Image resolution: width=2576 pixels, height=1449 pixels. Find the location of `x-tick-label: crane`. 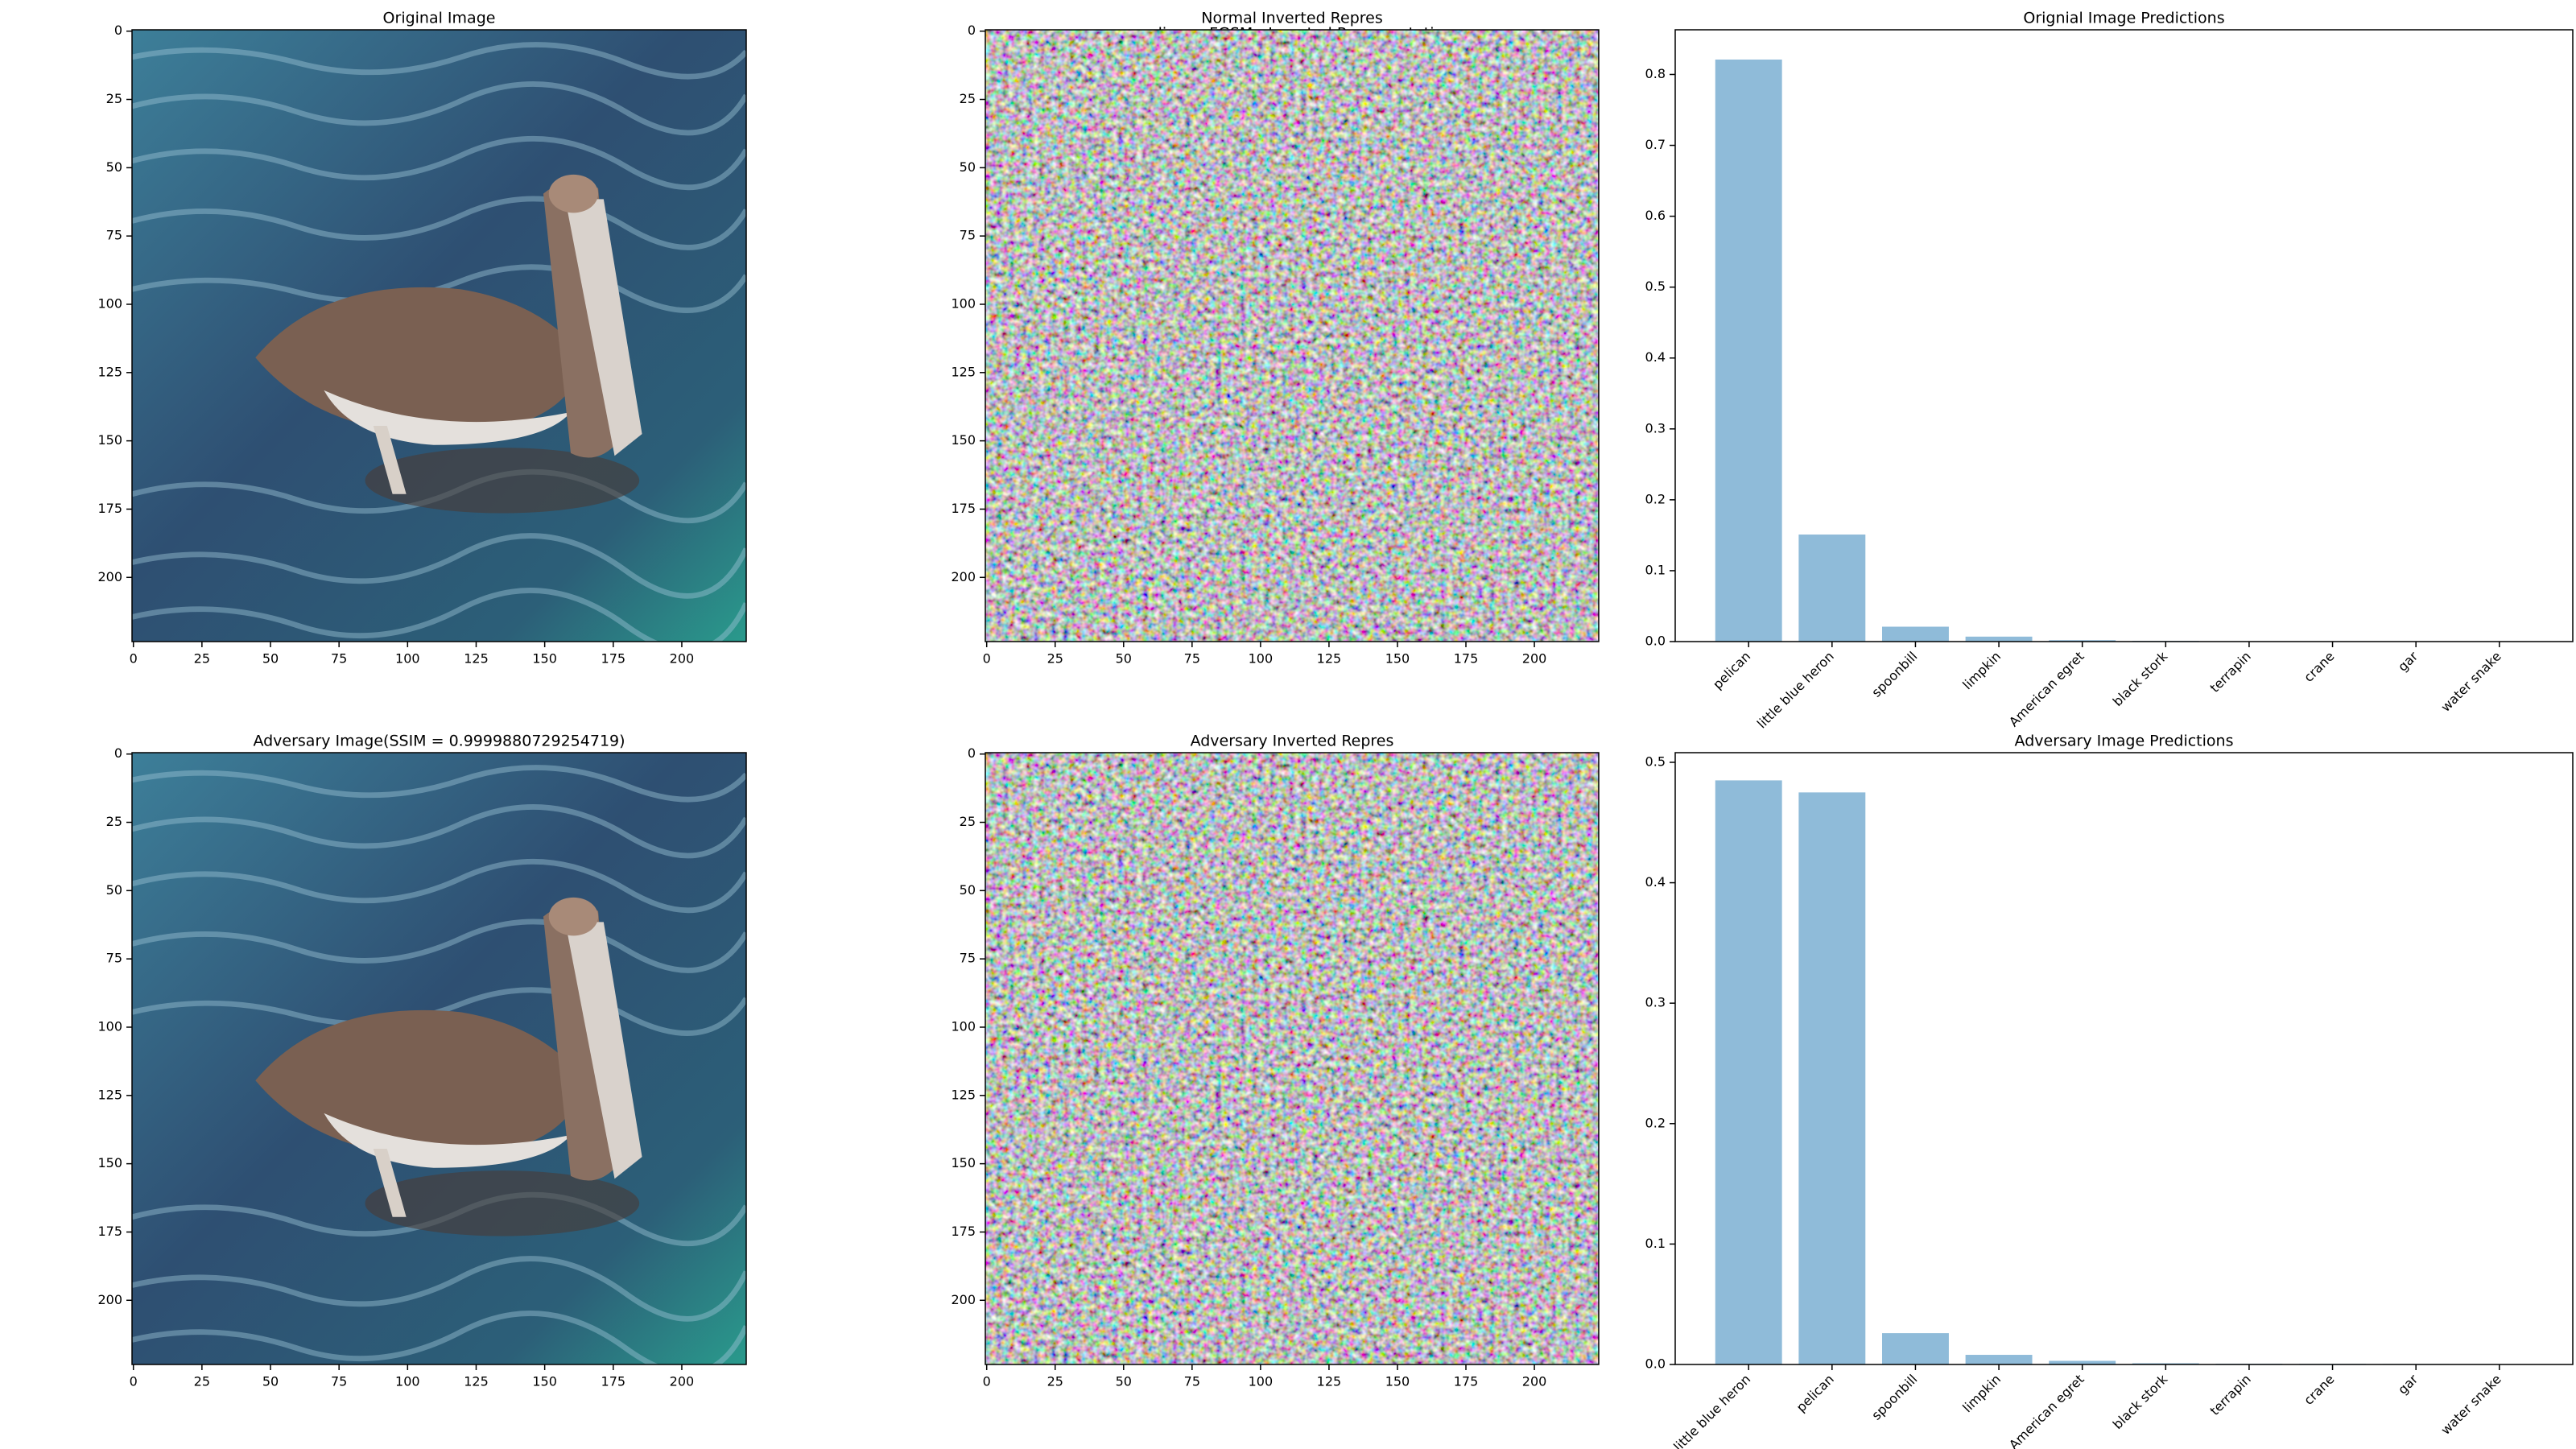

x-tick-label: crane is located at coordinates (2319, 667).